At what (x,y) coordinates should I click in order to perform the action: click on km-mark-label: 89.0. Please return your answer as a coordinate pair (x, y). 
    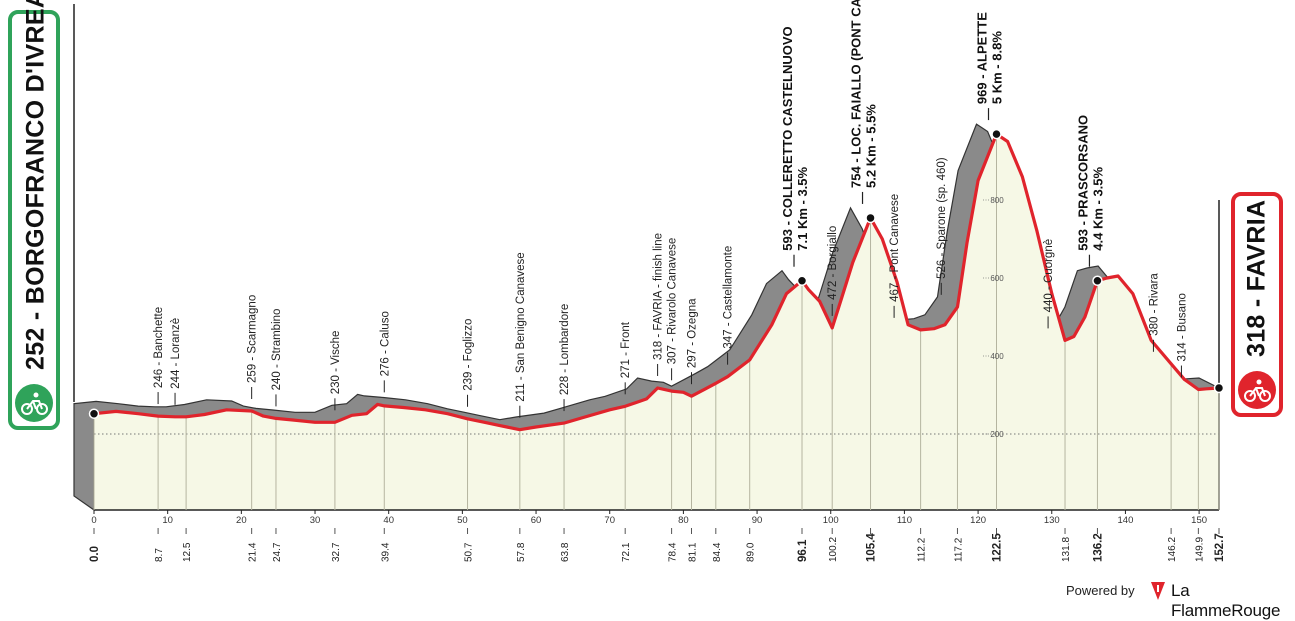
    Looking at the image, I should click on (751, 552).